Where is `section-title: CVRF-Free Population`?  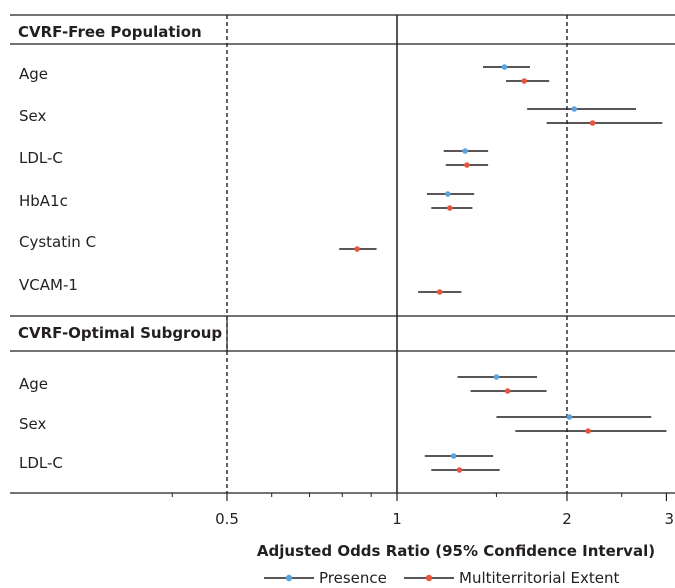 section-title: CVRF-Free Population is located at coordinates (110, 32).